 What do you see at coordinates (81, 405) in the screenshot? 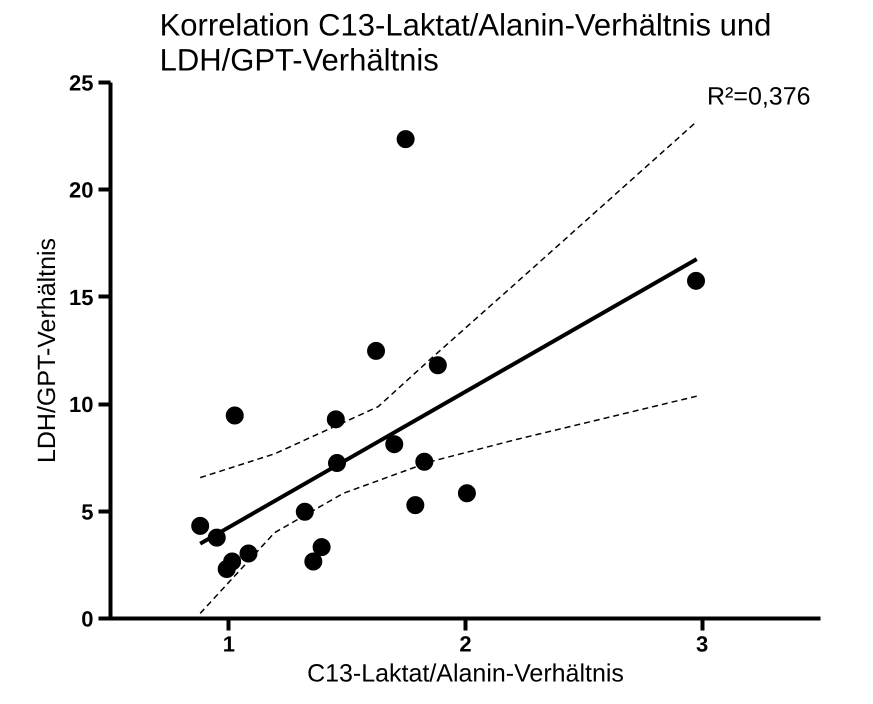
I see `y-tick-label: 10` at bounding box center [81, 405].